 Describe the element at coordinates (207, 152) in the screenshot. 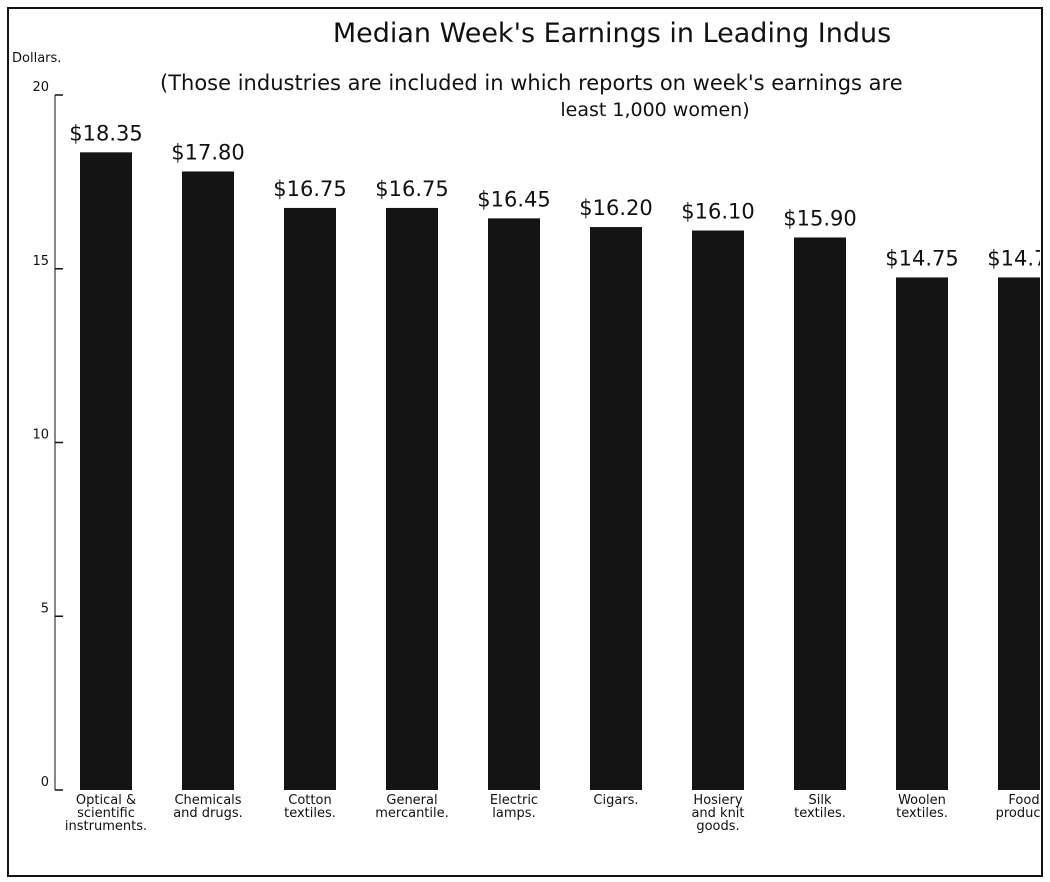

I see `value-label: $17.80` at that location.